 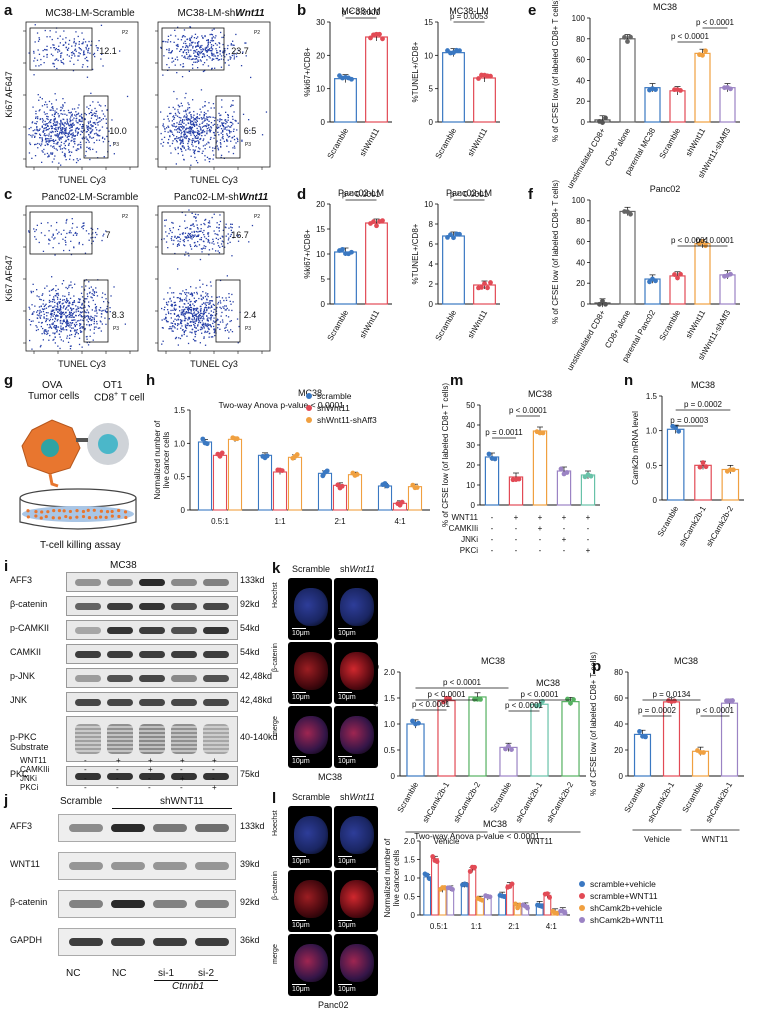 I want to click on i-condition-value: -, so click(x=149, y=778).